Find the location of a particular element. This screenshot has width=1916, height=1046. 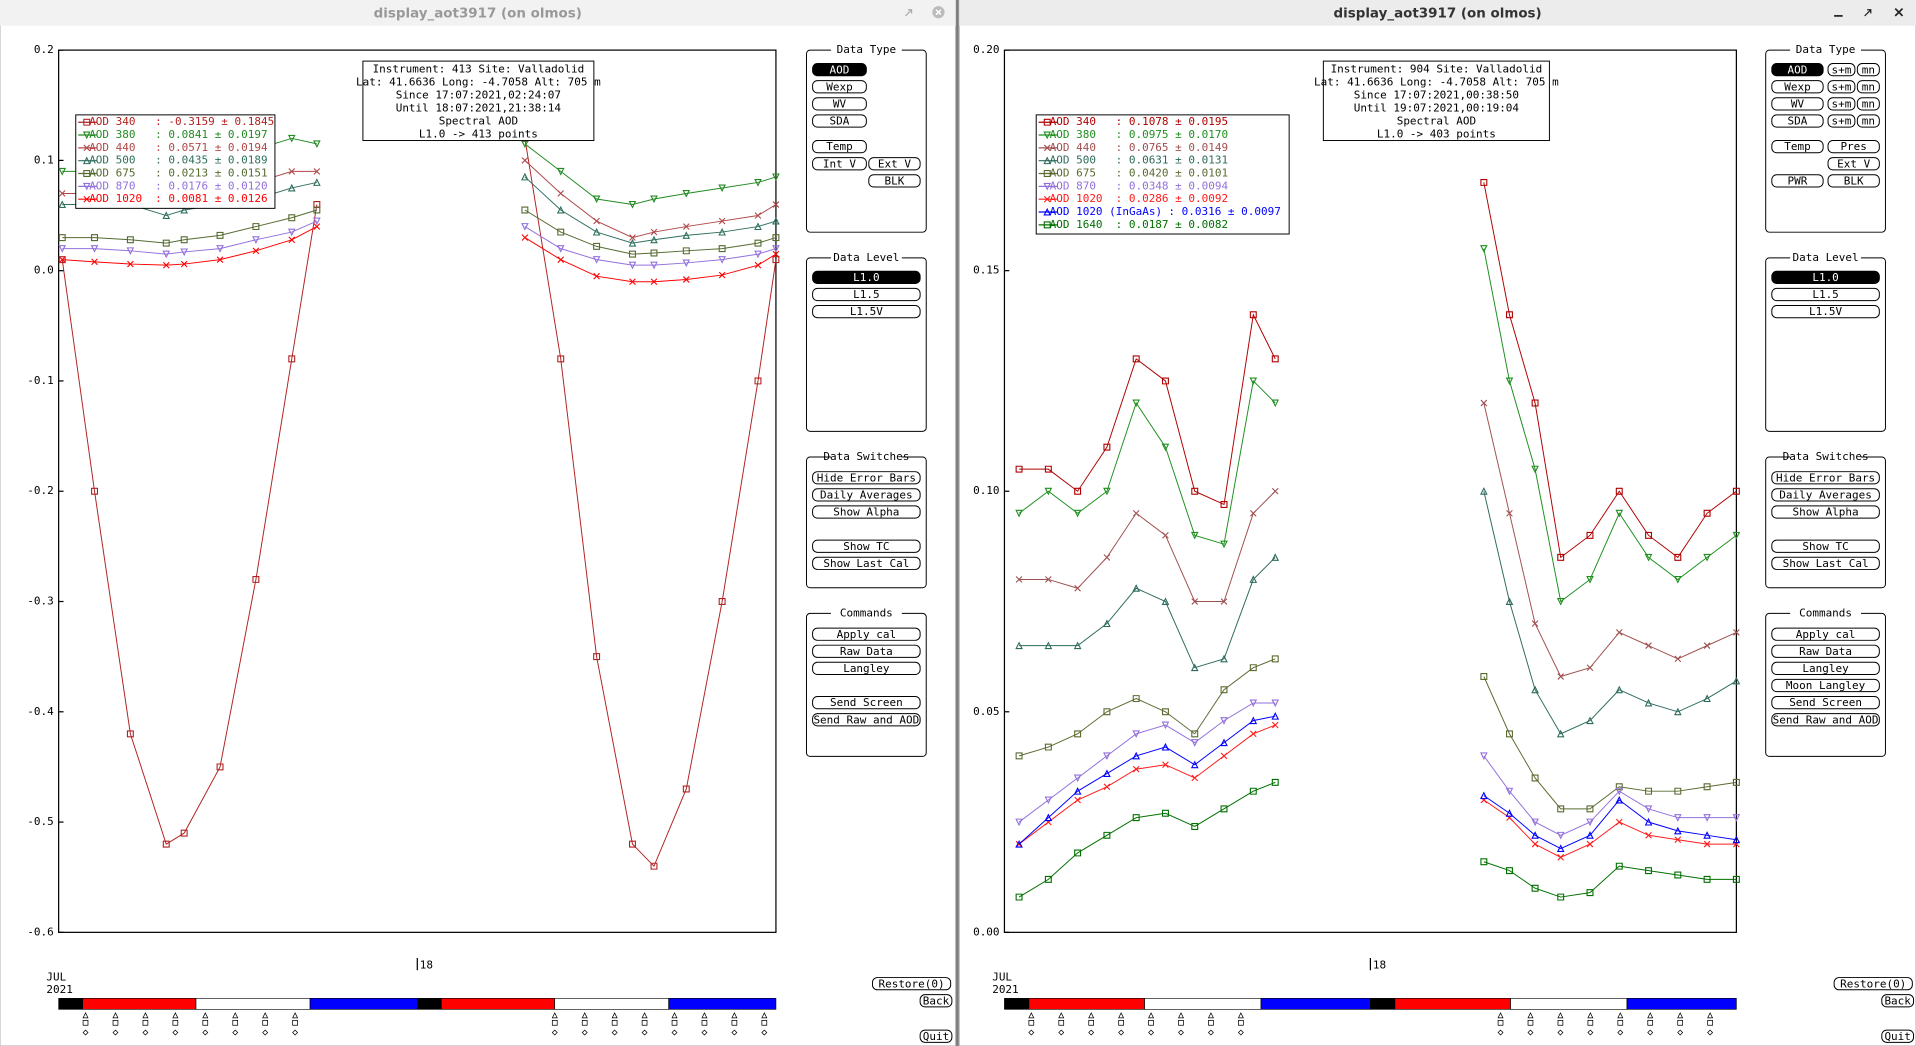

button-label: Langley is located at coordinates (866, 668).